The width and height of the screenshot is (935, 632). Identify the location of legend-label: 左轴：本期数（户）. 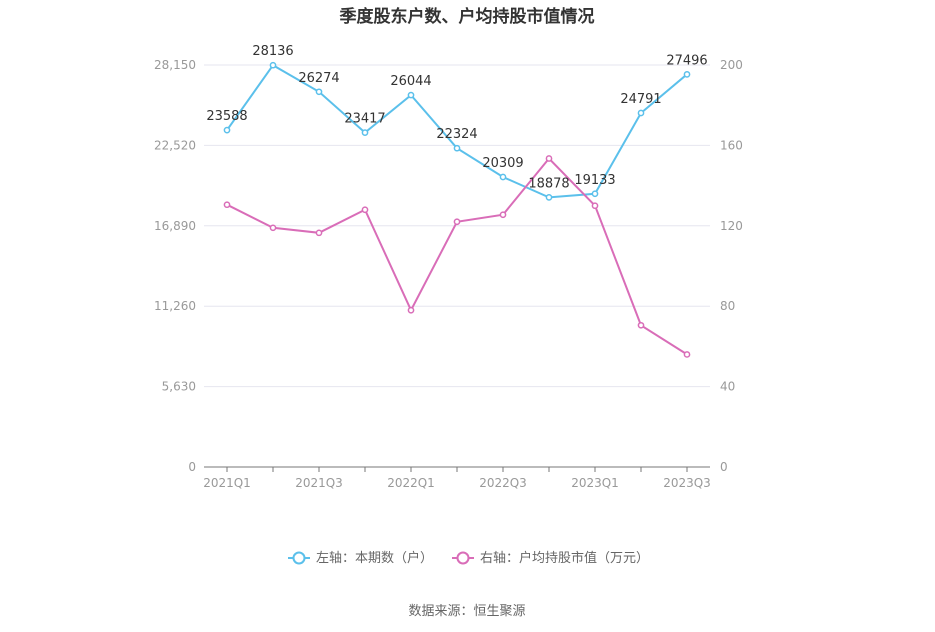
(374, 558).